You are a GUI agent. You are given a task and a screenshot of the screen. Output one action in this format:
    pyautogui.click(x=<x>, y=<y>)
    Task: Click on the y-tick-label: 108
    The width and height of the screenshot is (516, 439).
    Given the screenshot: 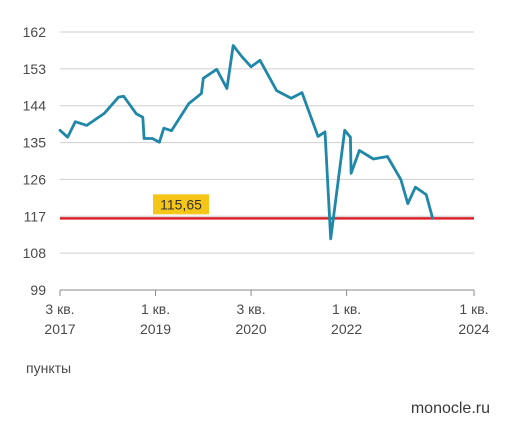 What is the action you would take?
    pyautogui.click(x=35, y=253)
    